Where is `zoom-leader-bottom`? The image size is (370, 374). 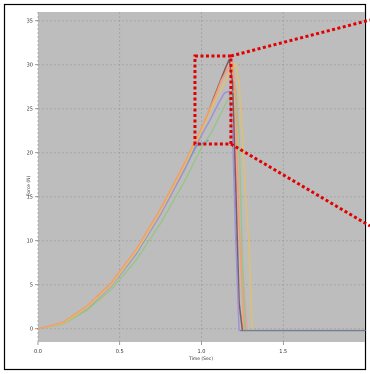 zoom-leader-bottom is located at coordinates (300, 185).